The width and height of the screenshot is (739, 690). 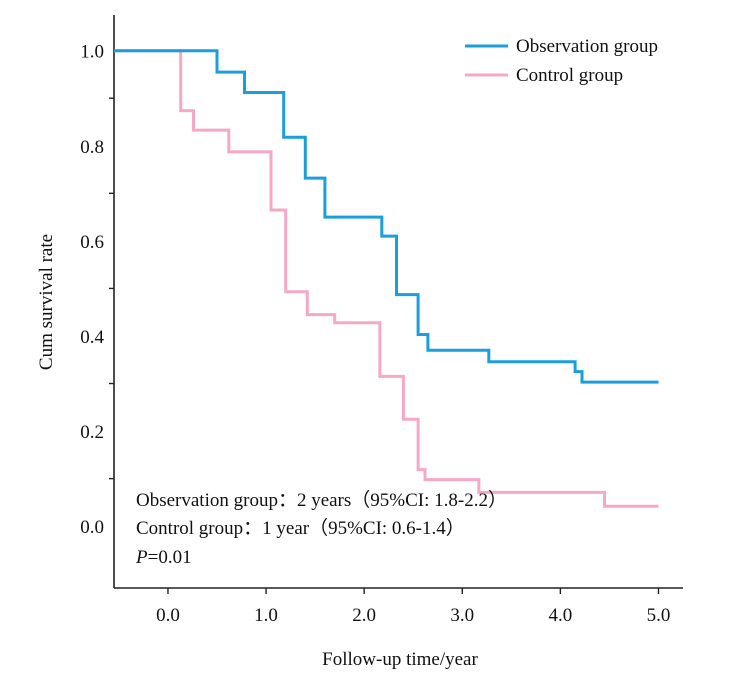 What do you see at coordinates (561, 61) in the screenshot?
I see `legend: Observation group Control group` at bounding box center [561, 61].